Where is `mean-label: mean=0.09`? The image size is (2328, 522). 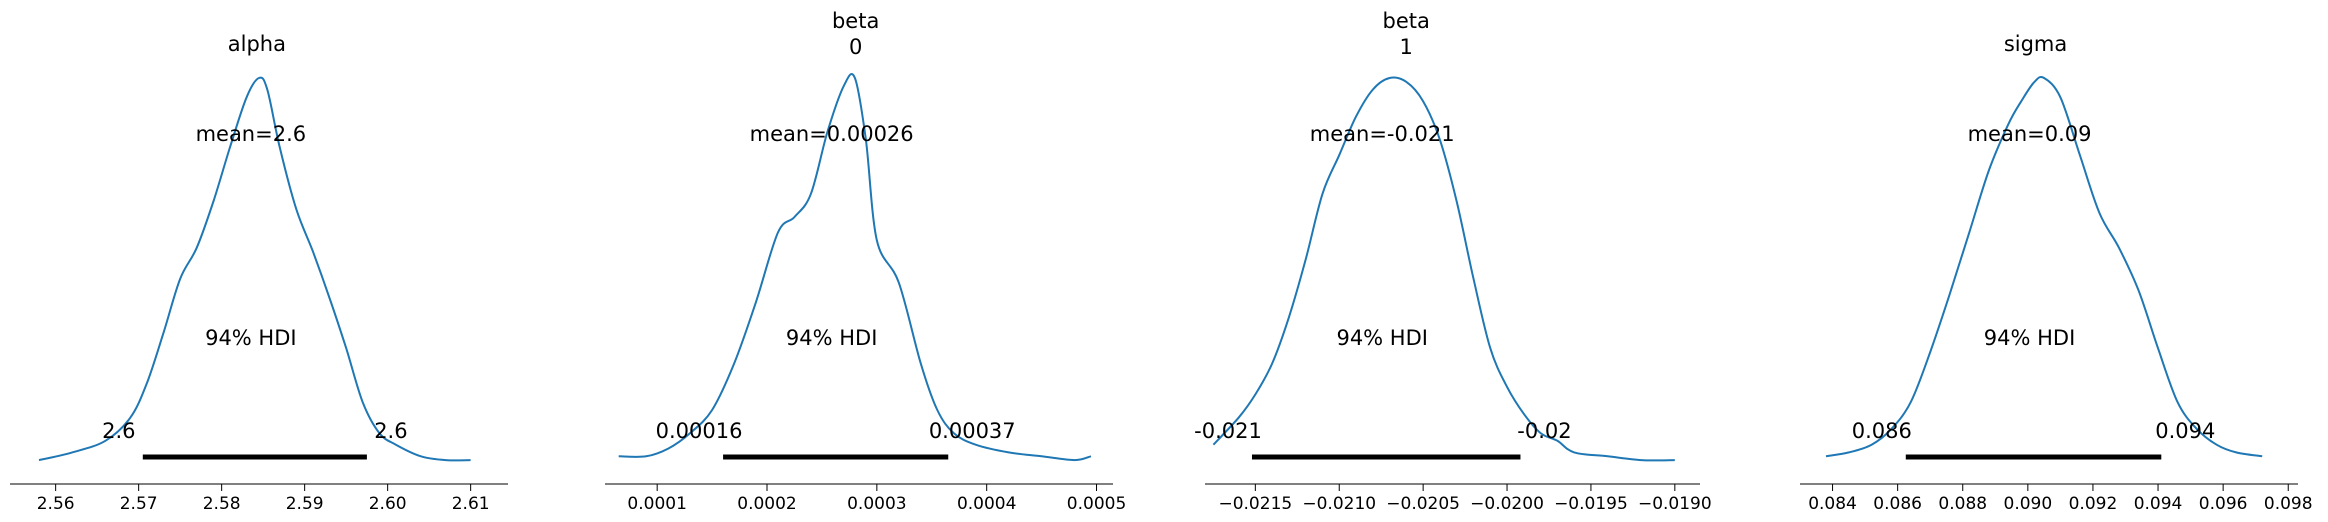
mean-label: mean=0.09 is located at coordinates (2030, 134).